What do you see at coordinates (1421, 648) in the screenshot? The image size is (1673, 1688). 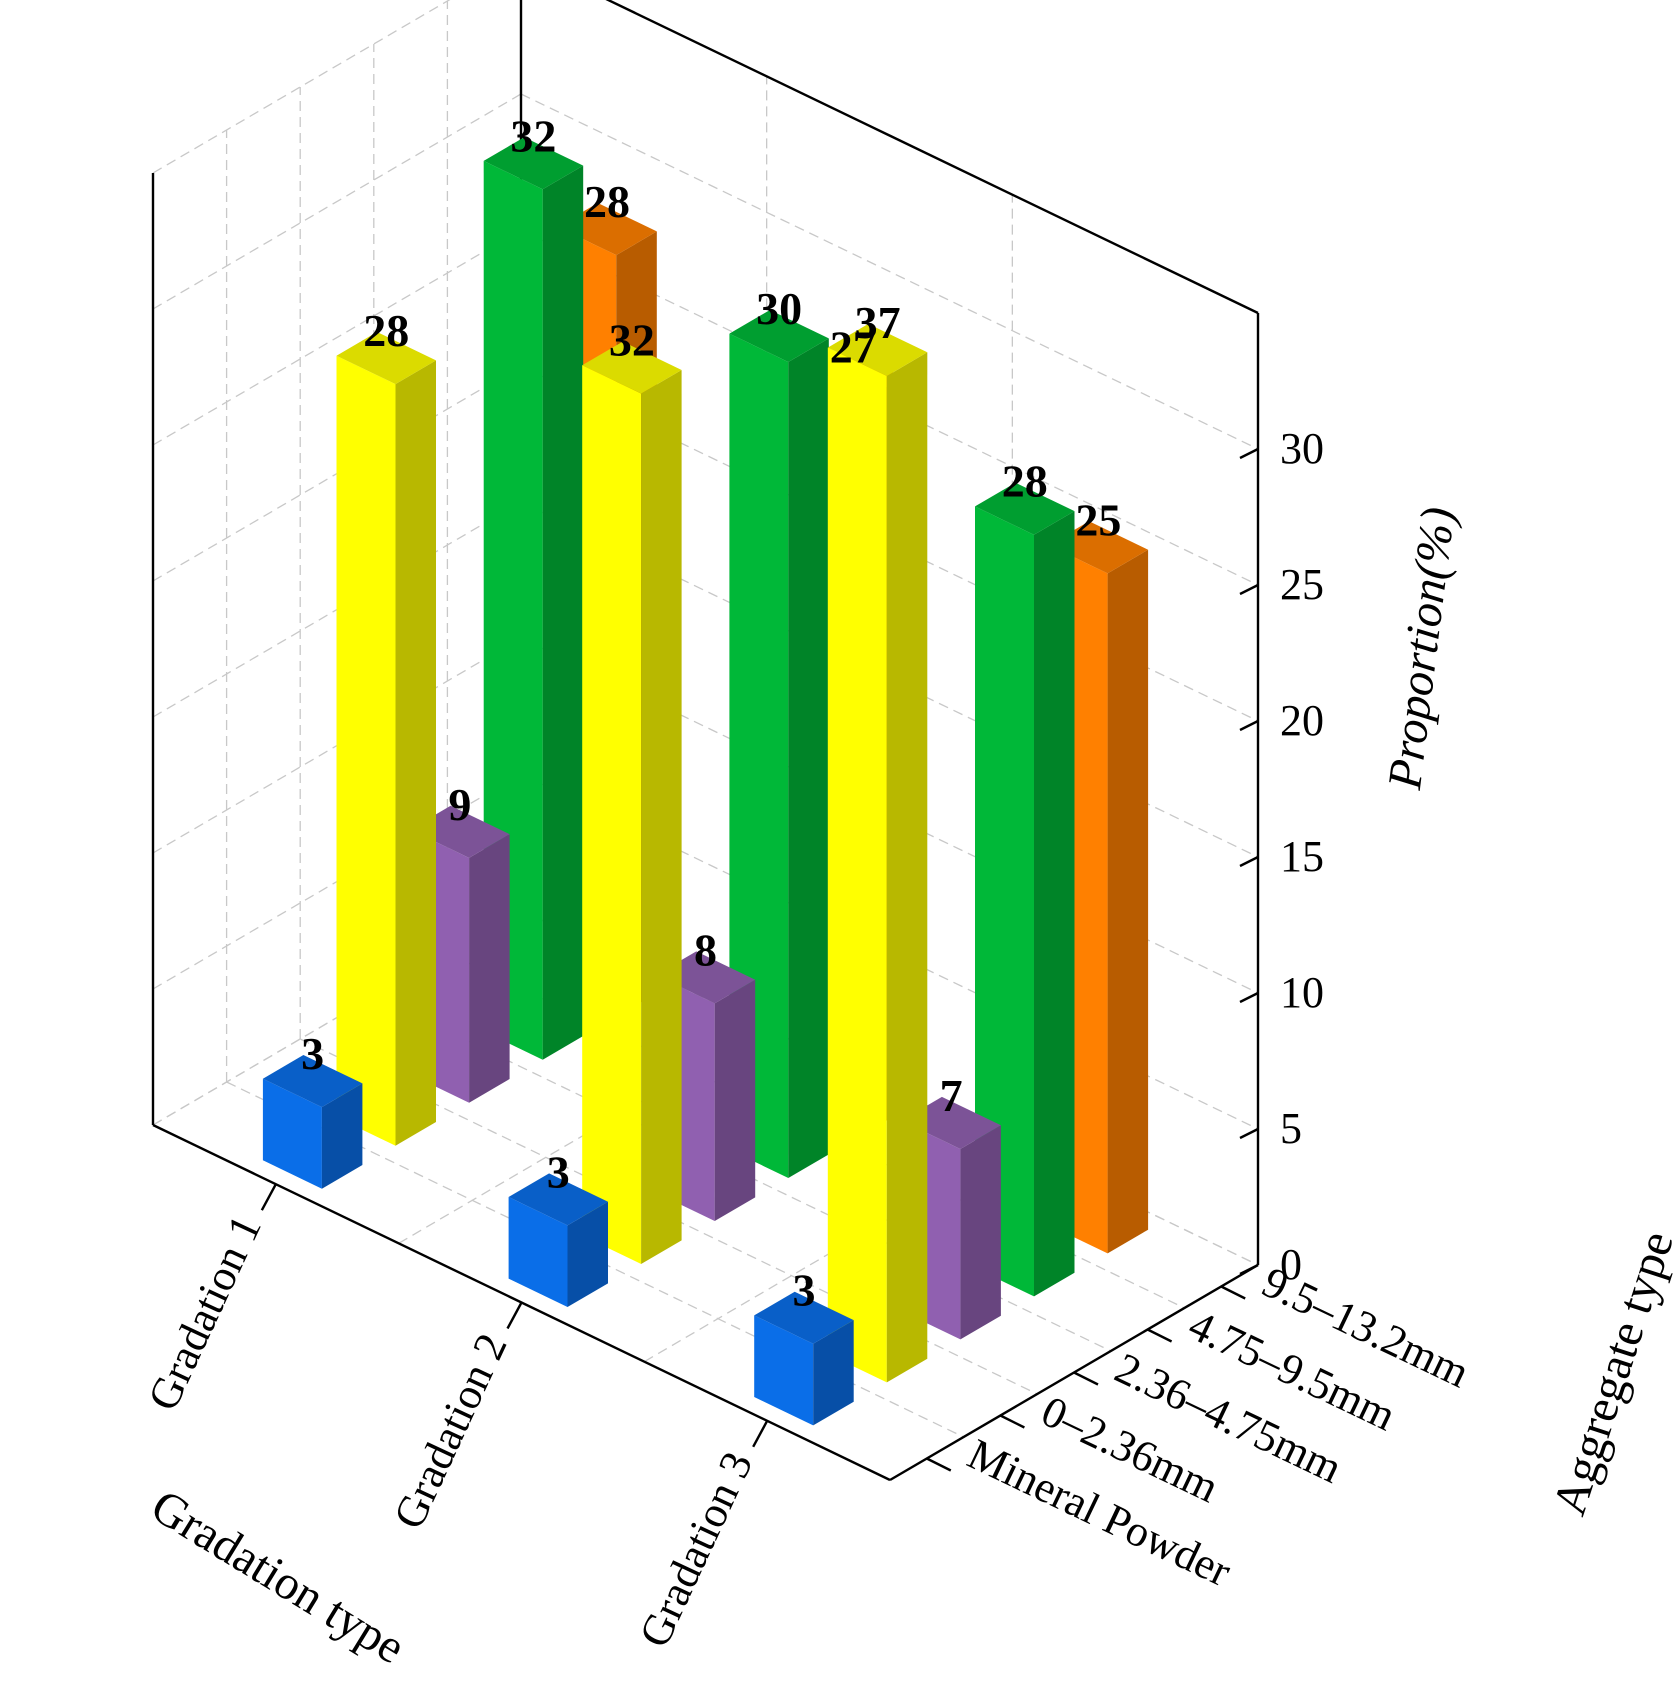 I see `z-axis-title: Proportion(%)` at bounding box center [1421, 648].